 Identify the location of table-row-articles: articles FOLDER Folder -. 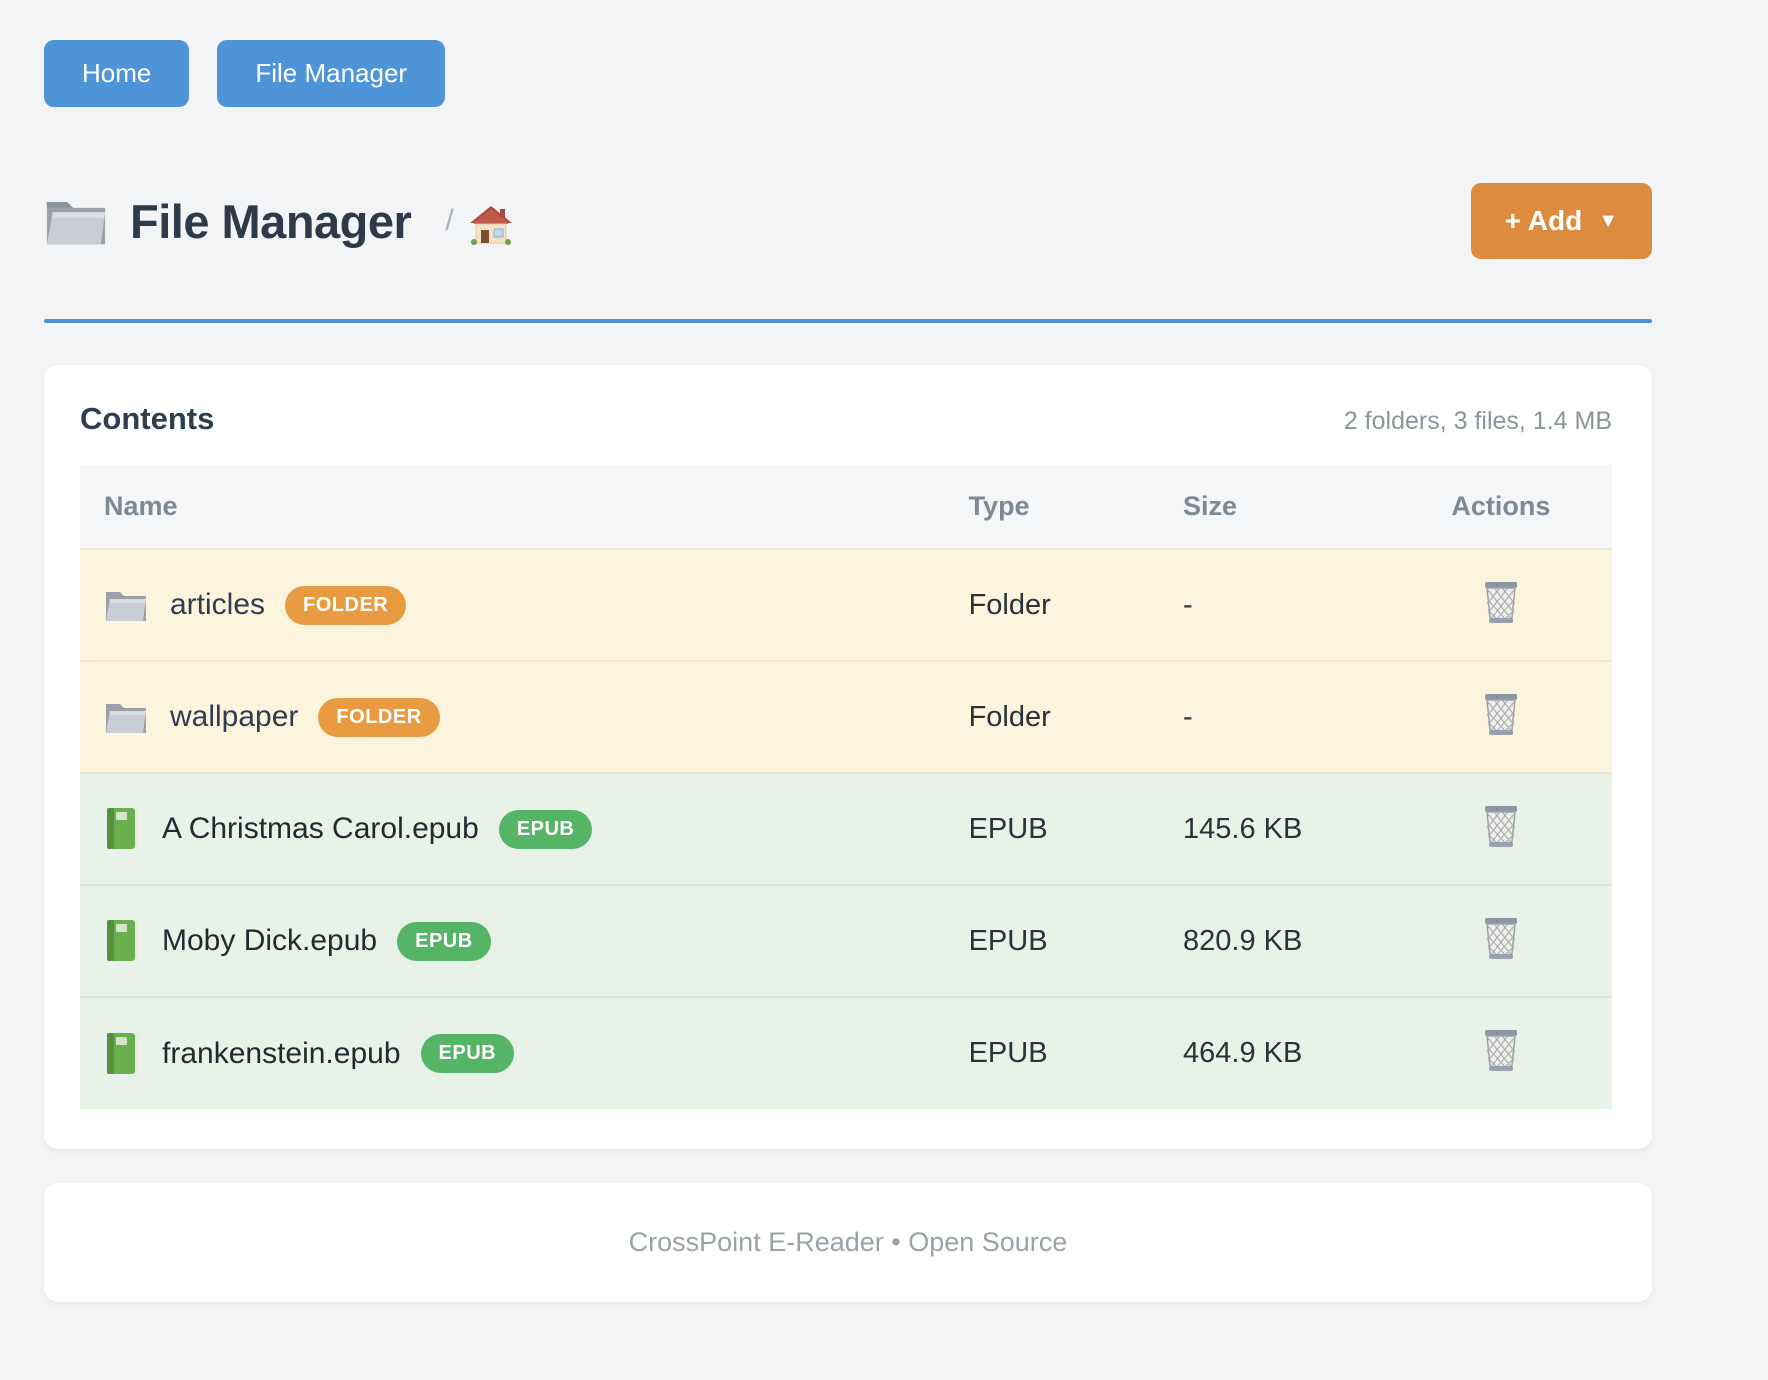
(846, 605).